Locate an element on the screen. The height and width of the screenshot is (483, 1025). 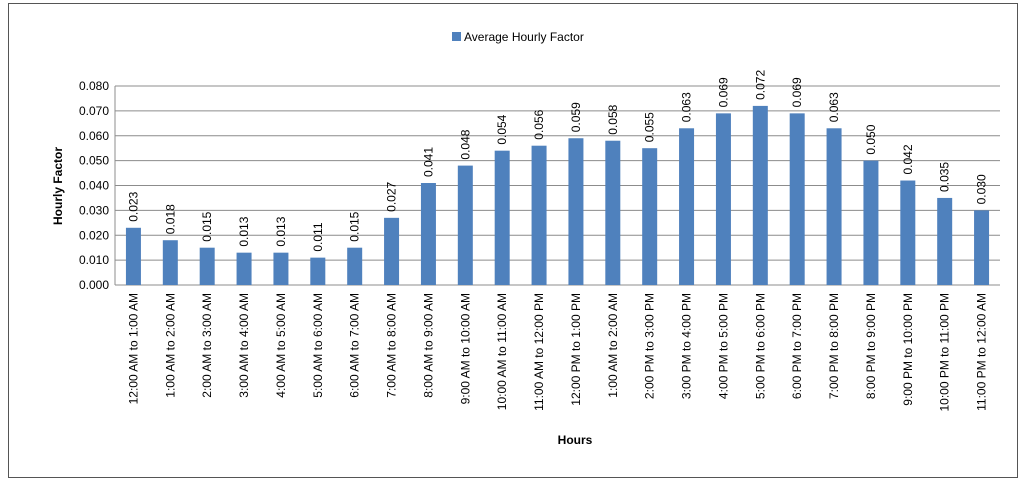
y-tick-label: 0.030 is located at coordinates (94, 210).